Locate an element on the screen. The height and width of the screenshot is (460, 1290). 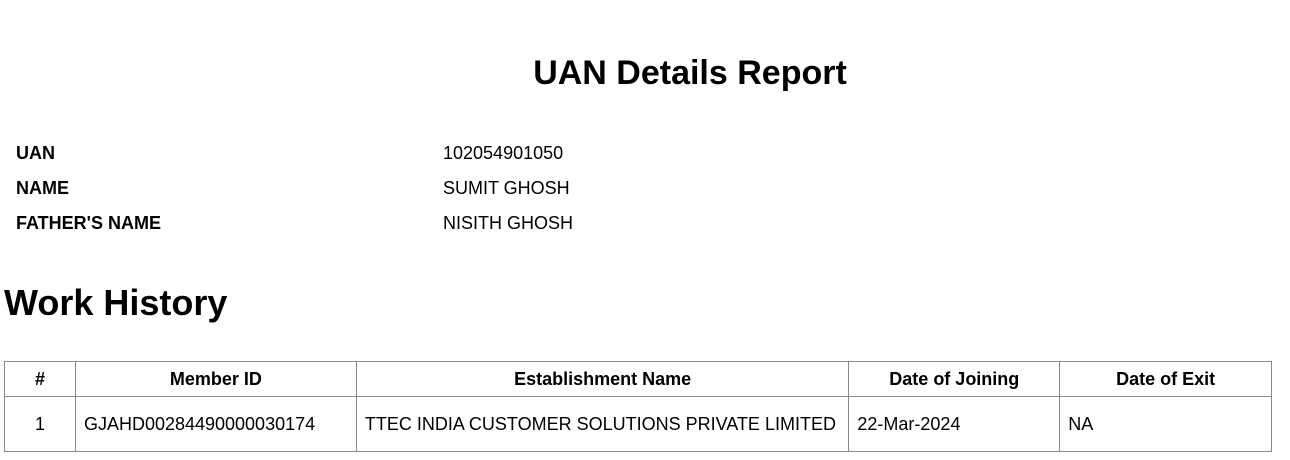
uan-label: UAN is located at coordinates (35, 153).